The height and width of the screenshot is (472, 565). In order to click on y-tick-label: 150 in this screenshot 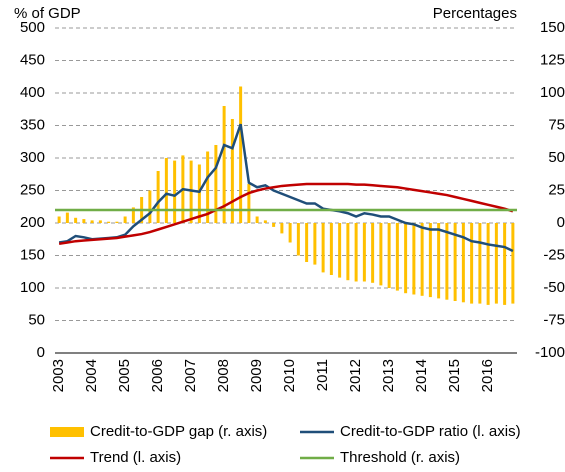, I will do `click(32, 254)`.